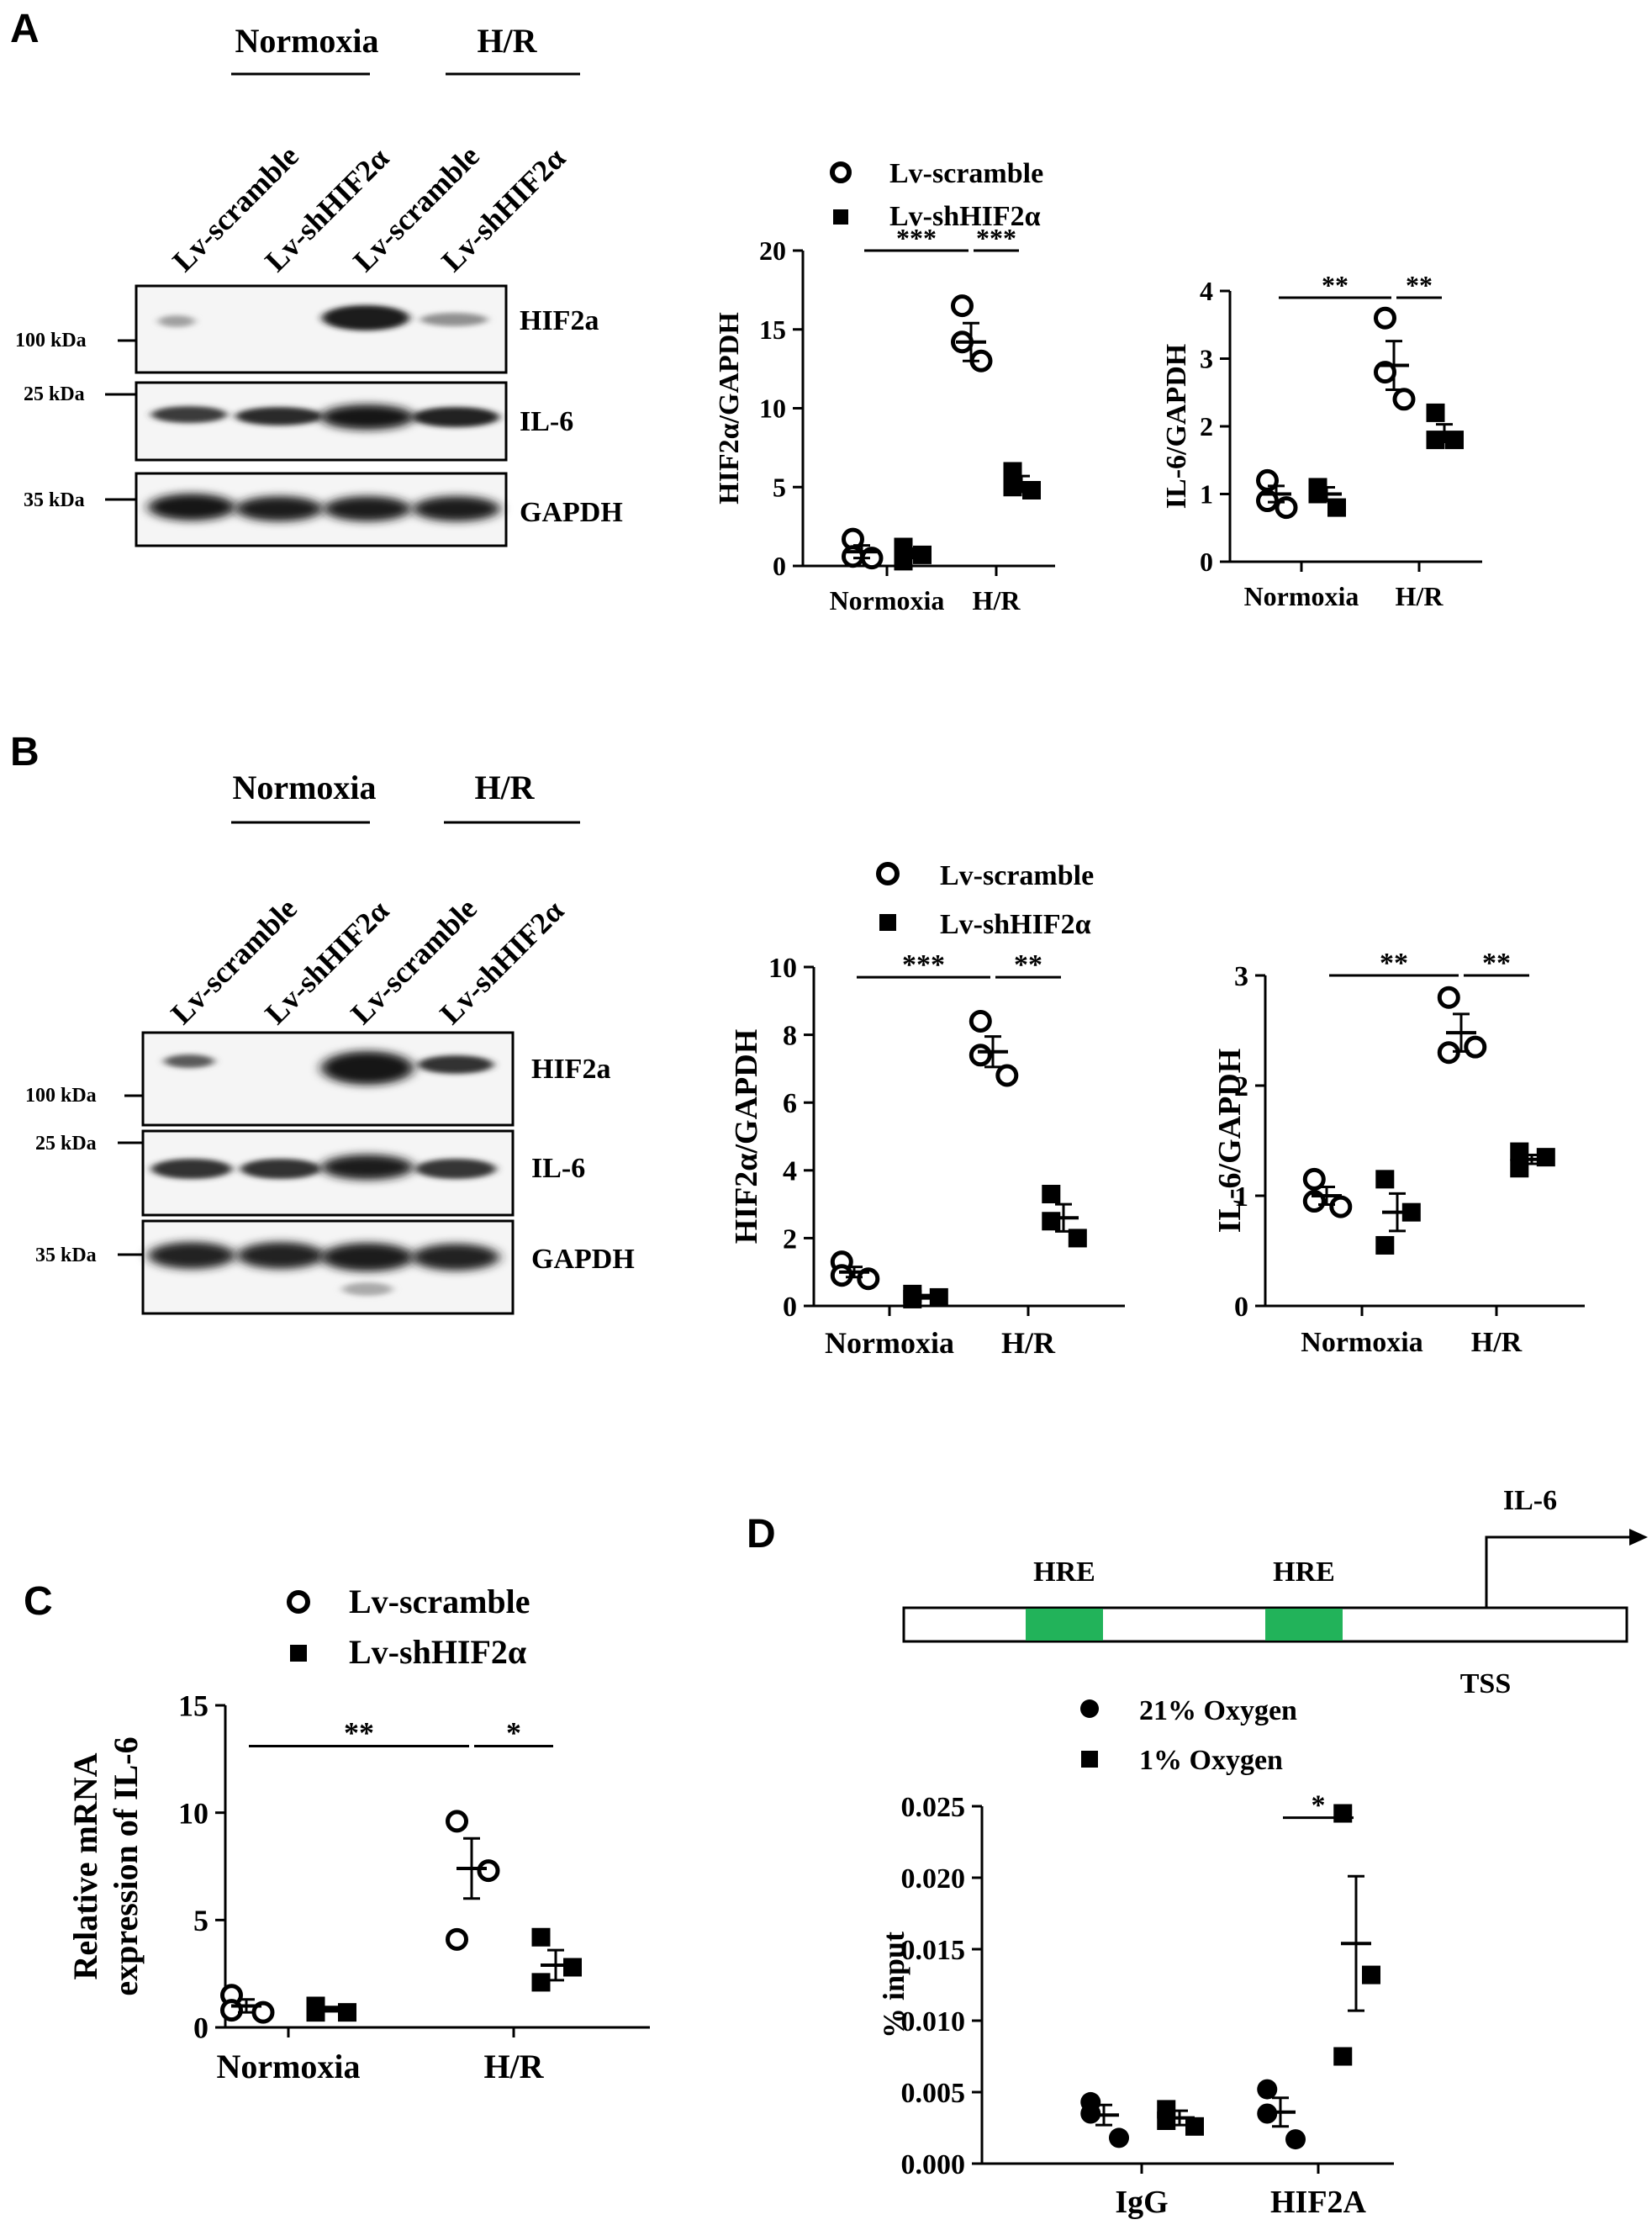 This screenshot has width=1652, height=2225. I want to click on y-axis-label: expression of IL-6, so click(126, 1866).